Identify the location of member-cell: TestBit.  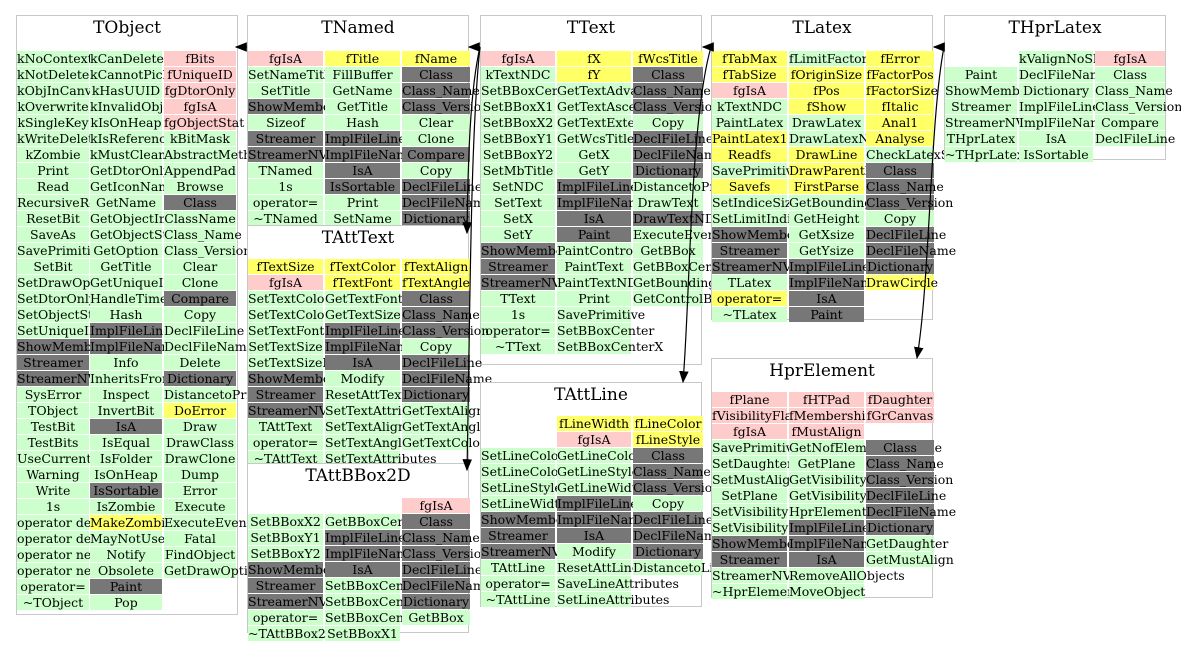
(53, 426).